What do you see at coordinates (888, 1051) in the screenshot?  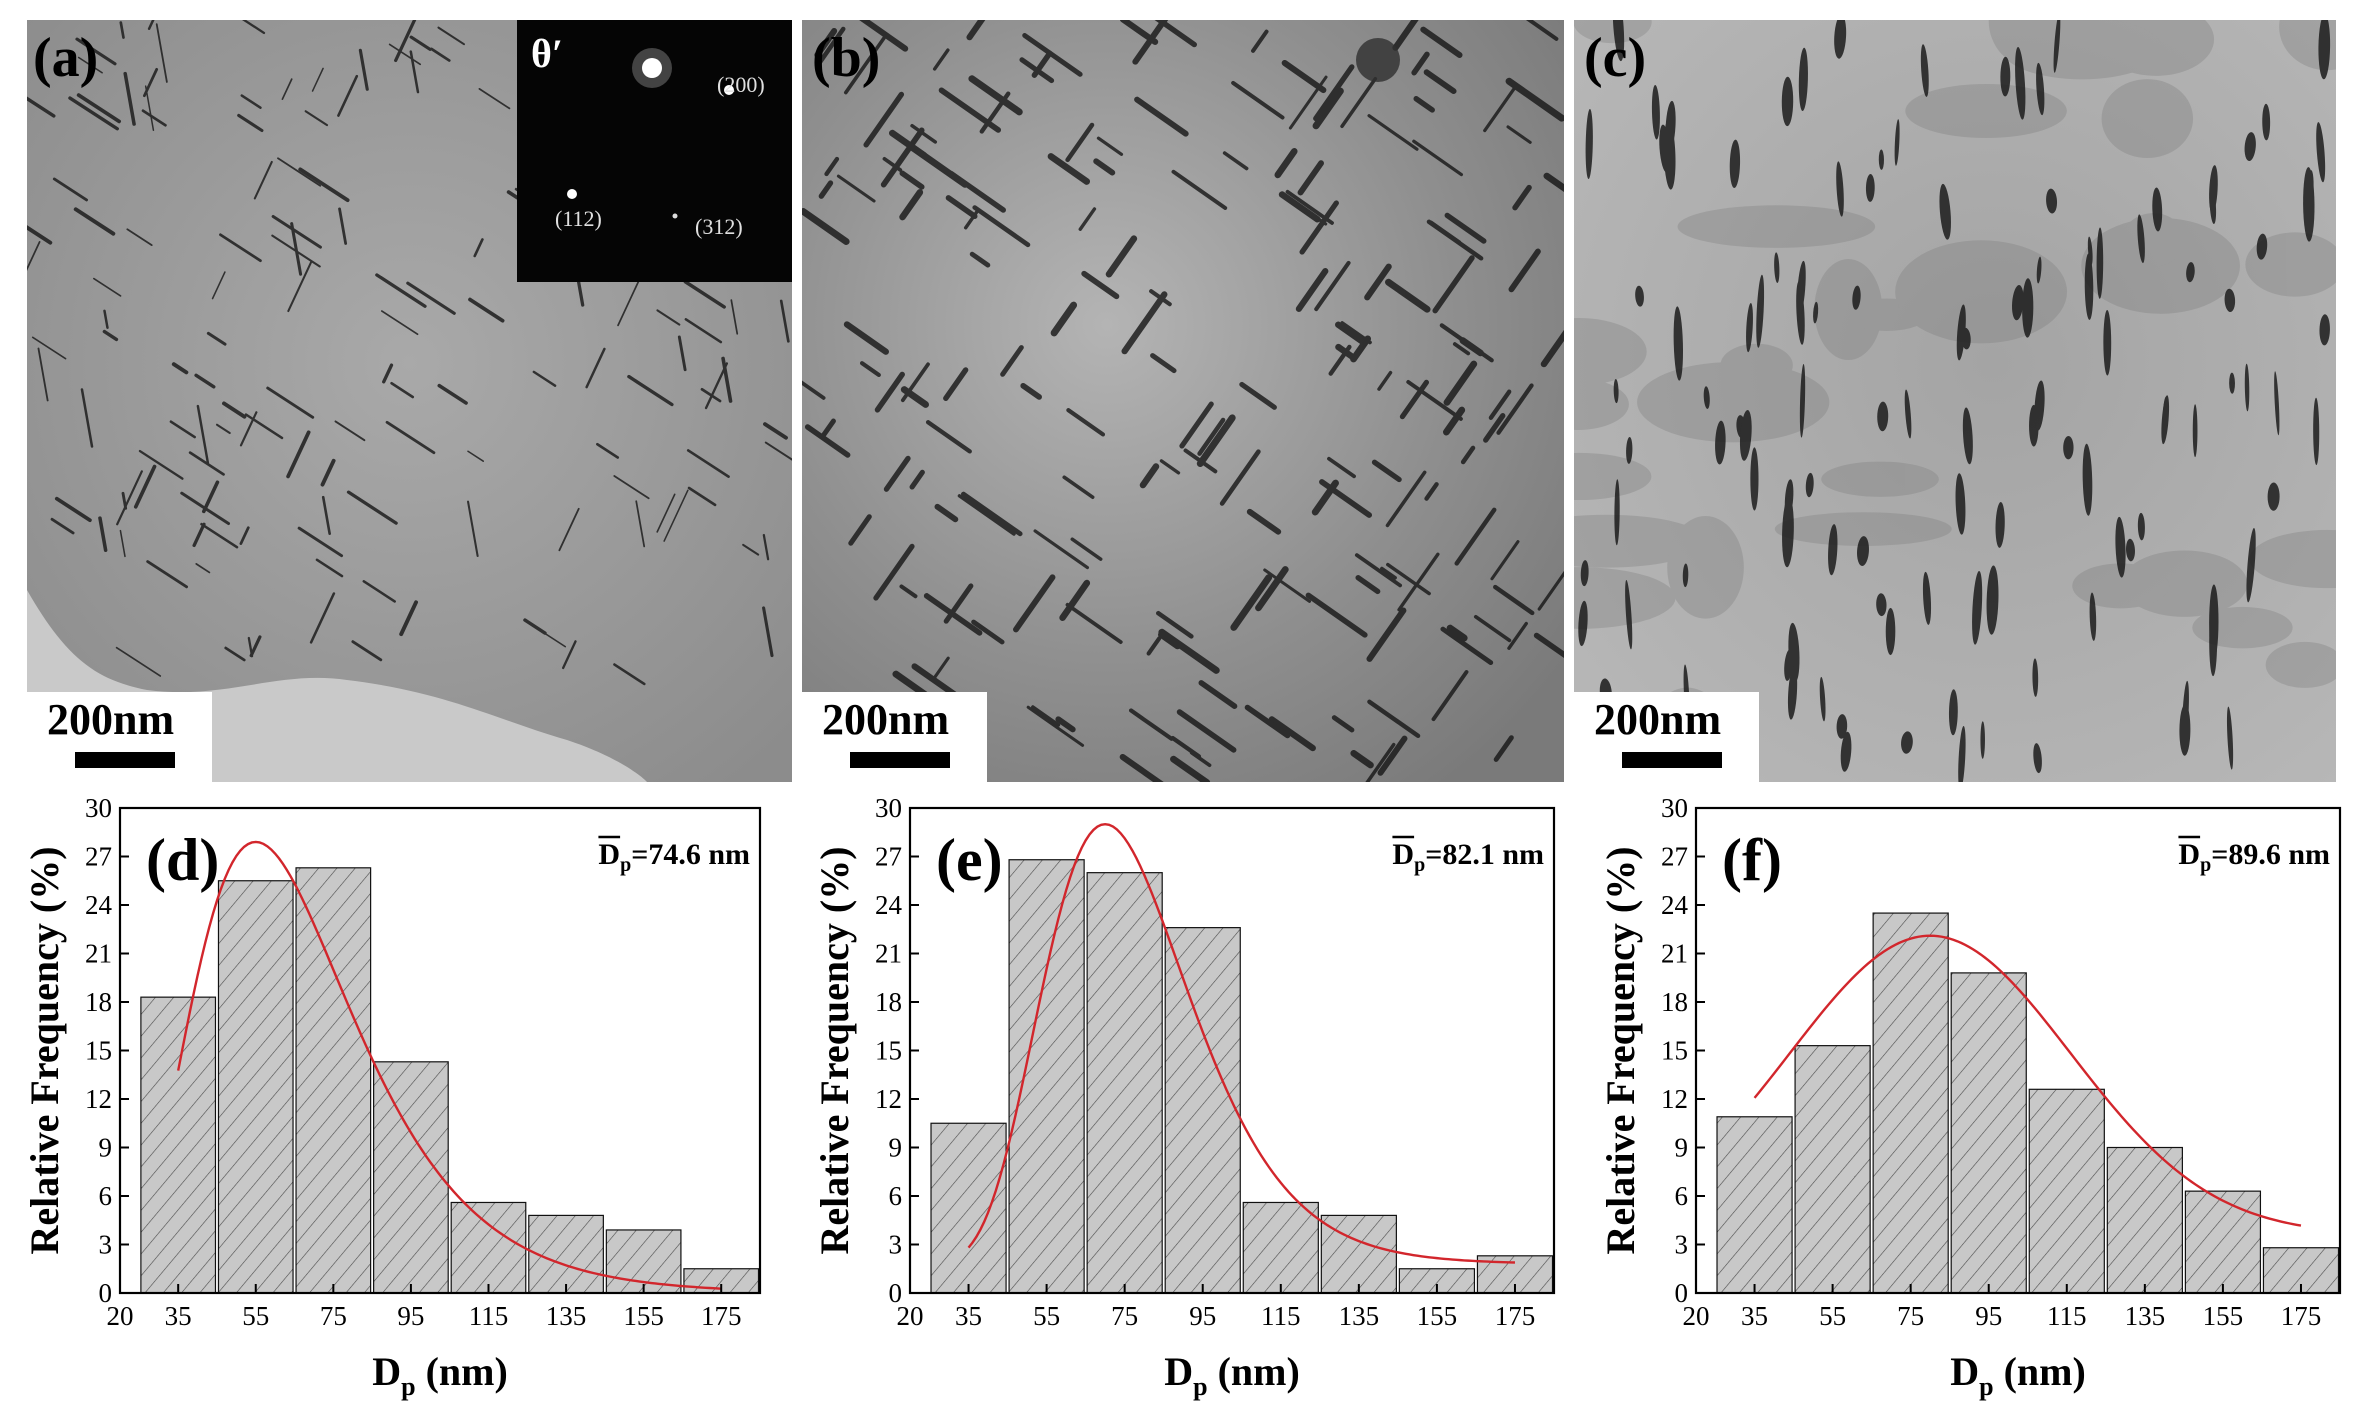 I see `y-tick-label: 15` at bounding box center [888, 1051].